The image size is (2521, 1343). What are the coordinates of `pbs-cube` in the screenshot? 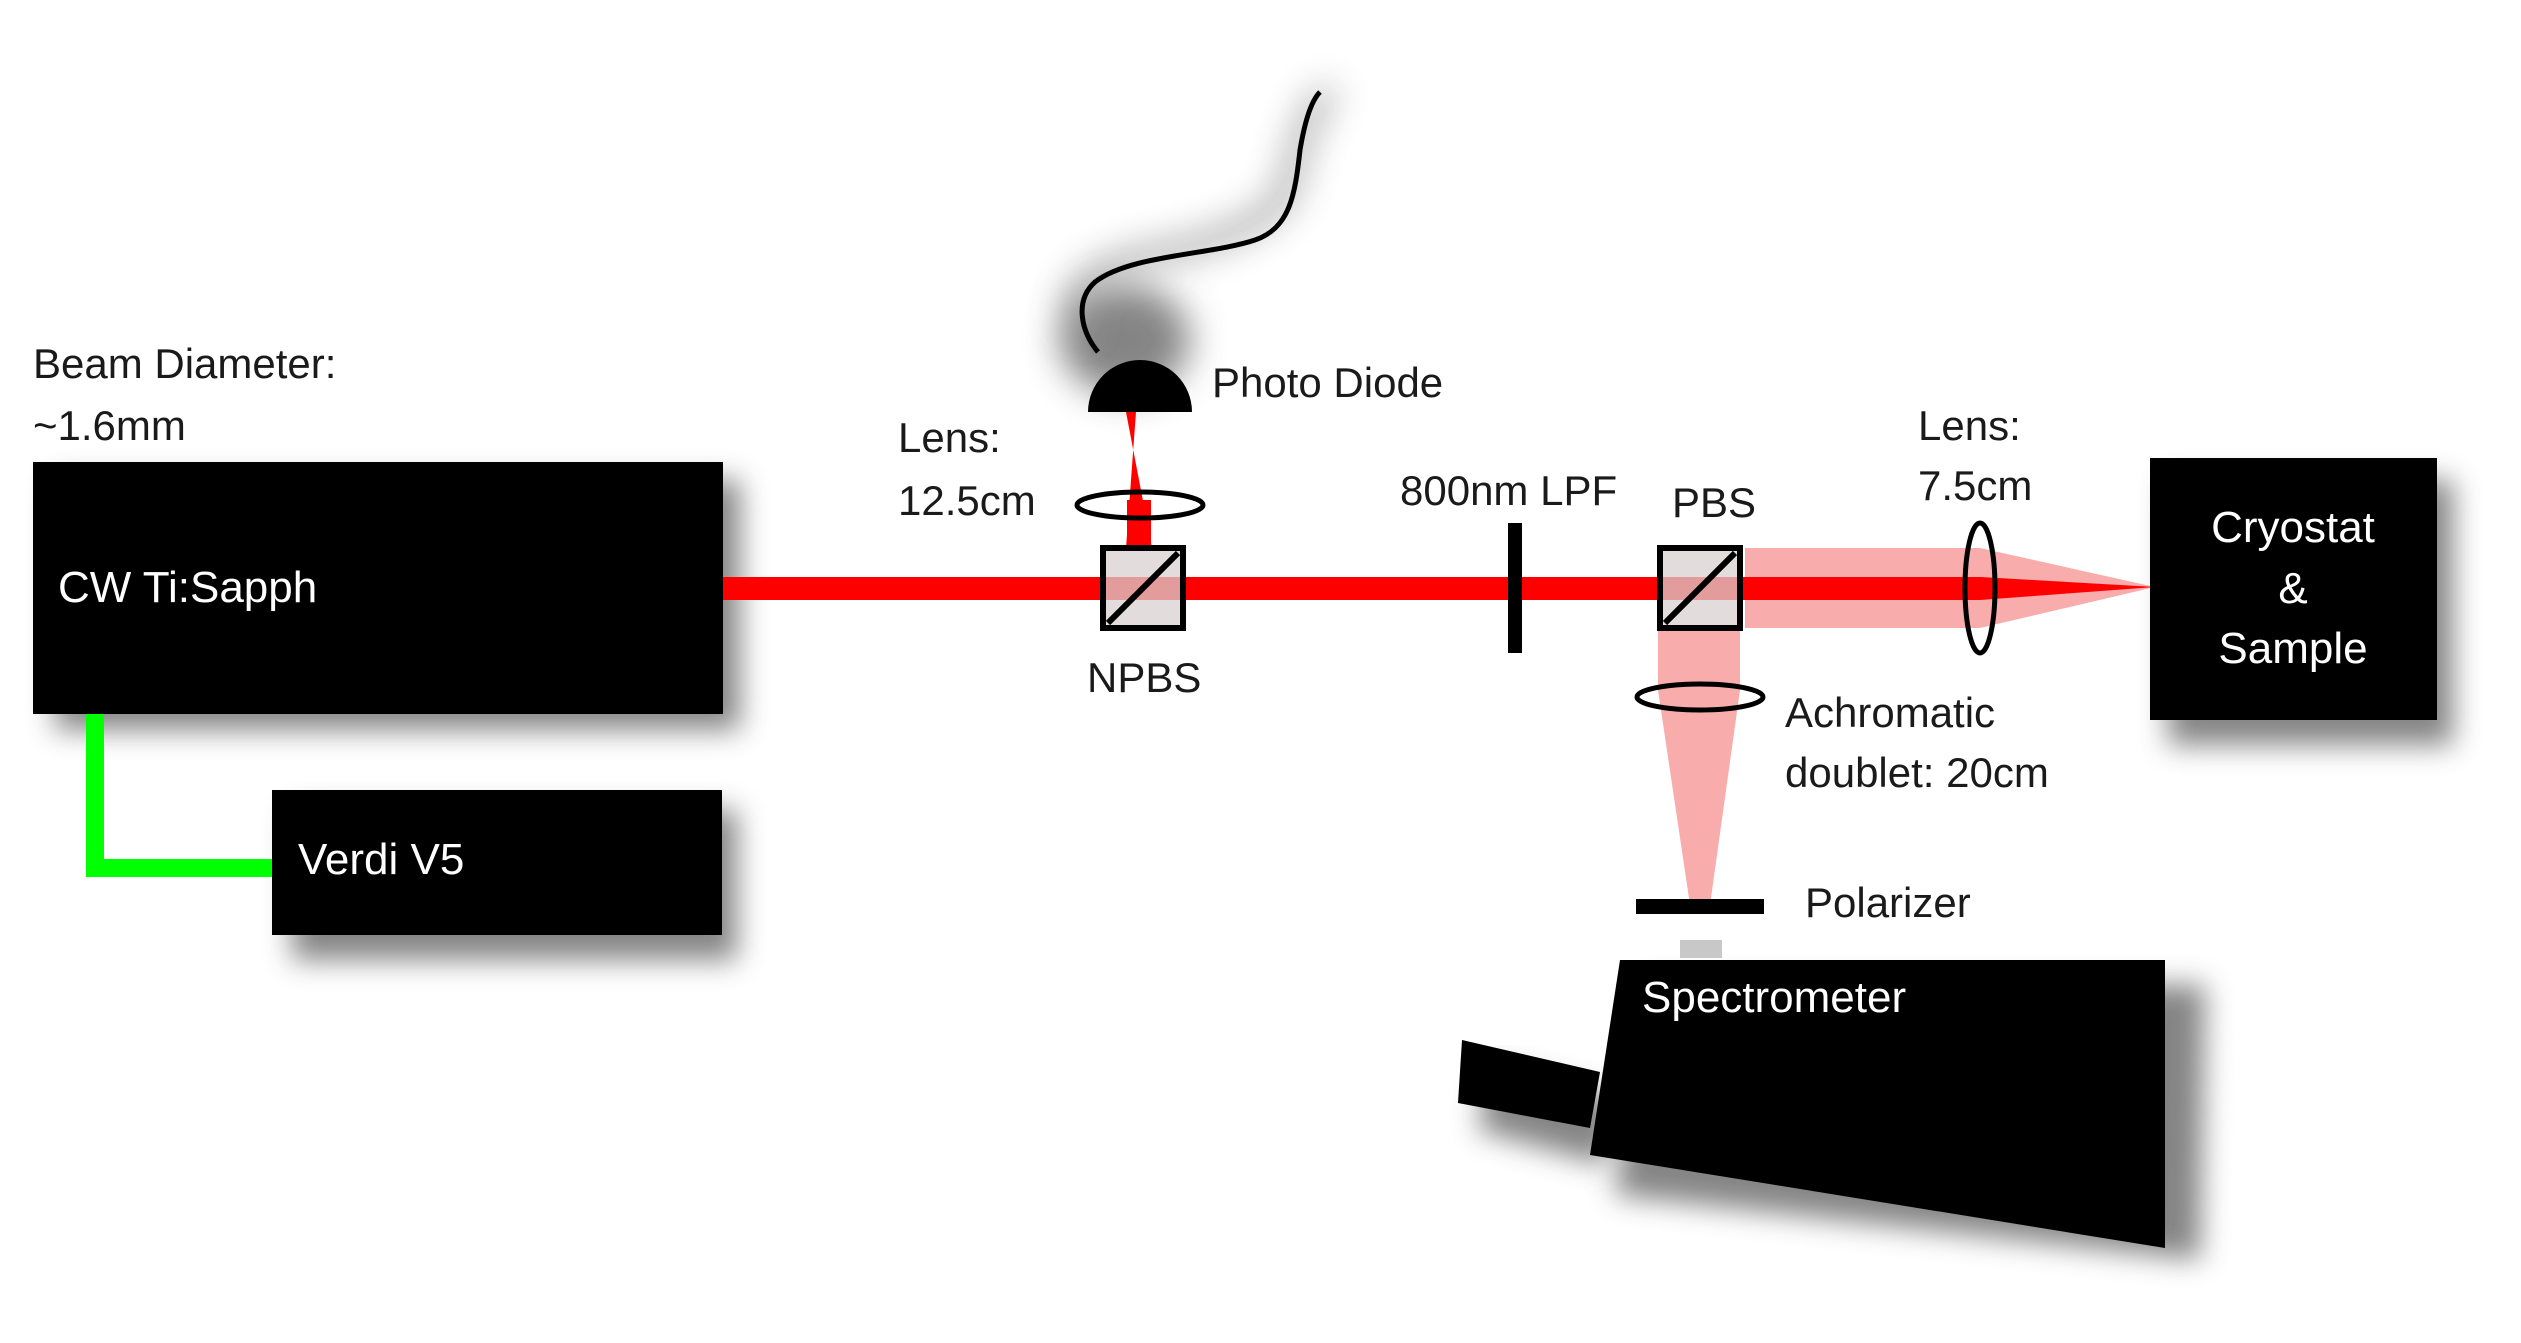 It's located at (1700, 588).